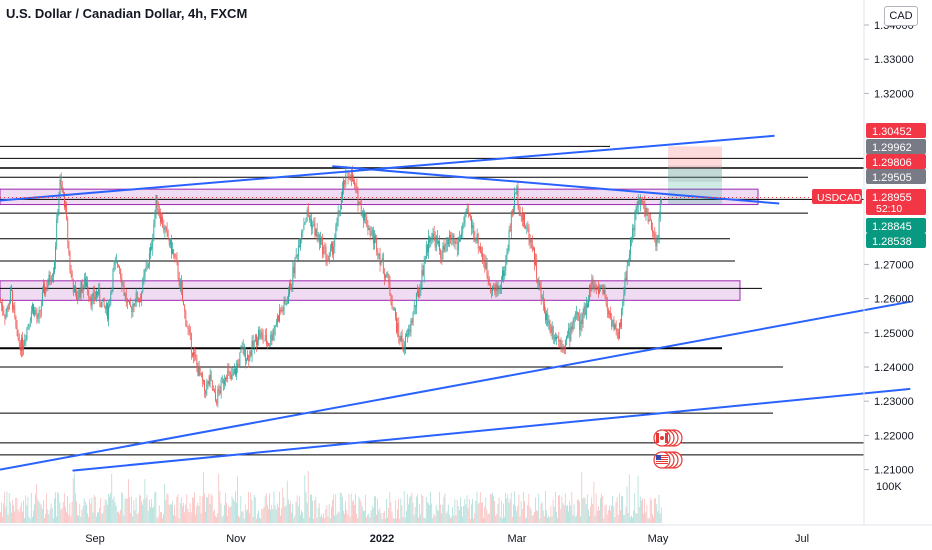  Describe the element at coordinates (889, 487) in the screenshot. I see `volume-scale-label: 100K` at that location.